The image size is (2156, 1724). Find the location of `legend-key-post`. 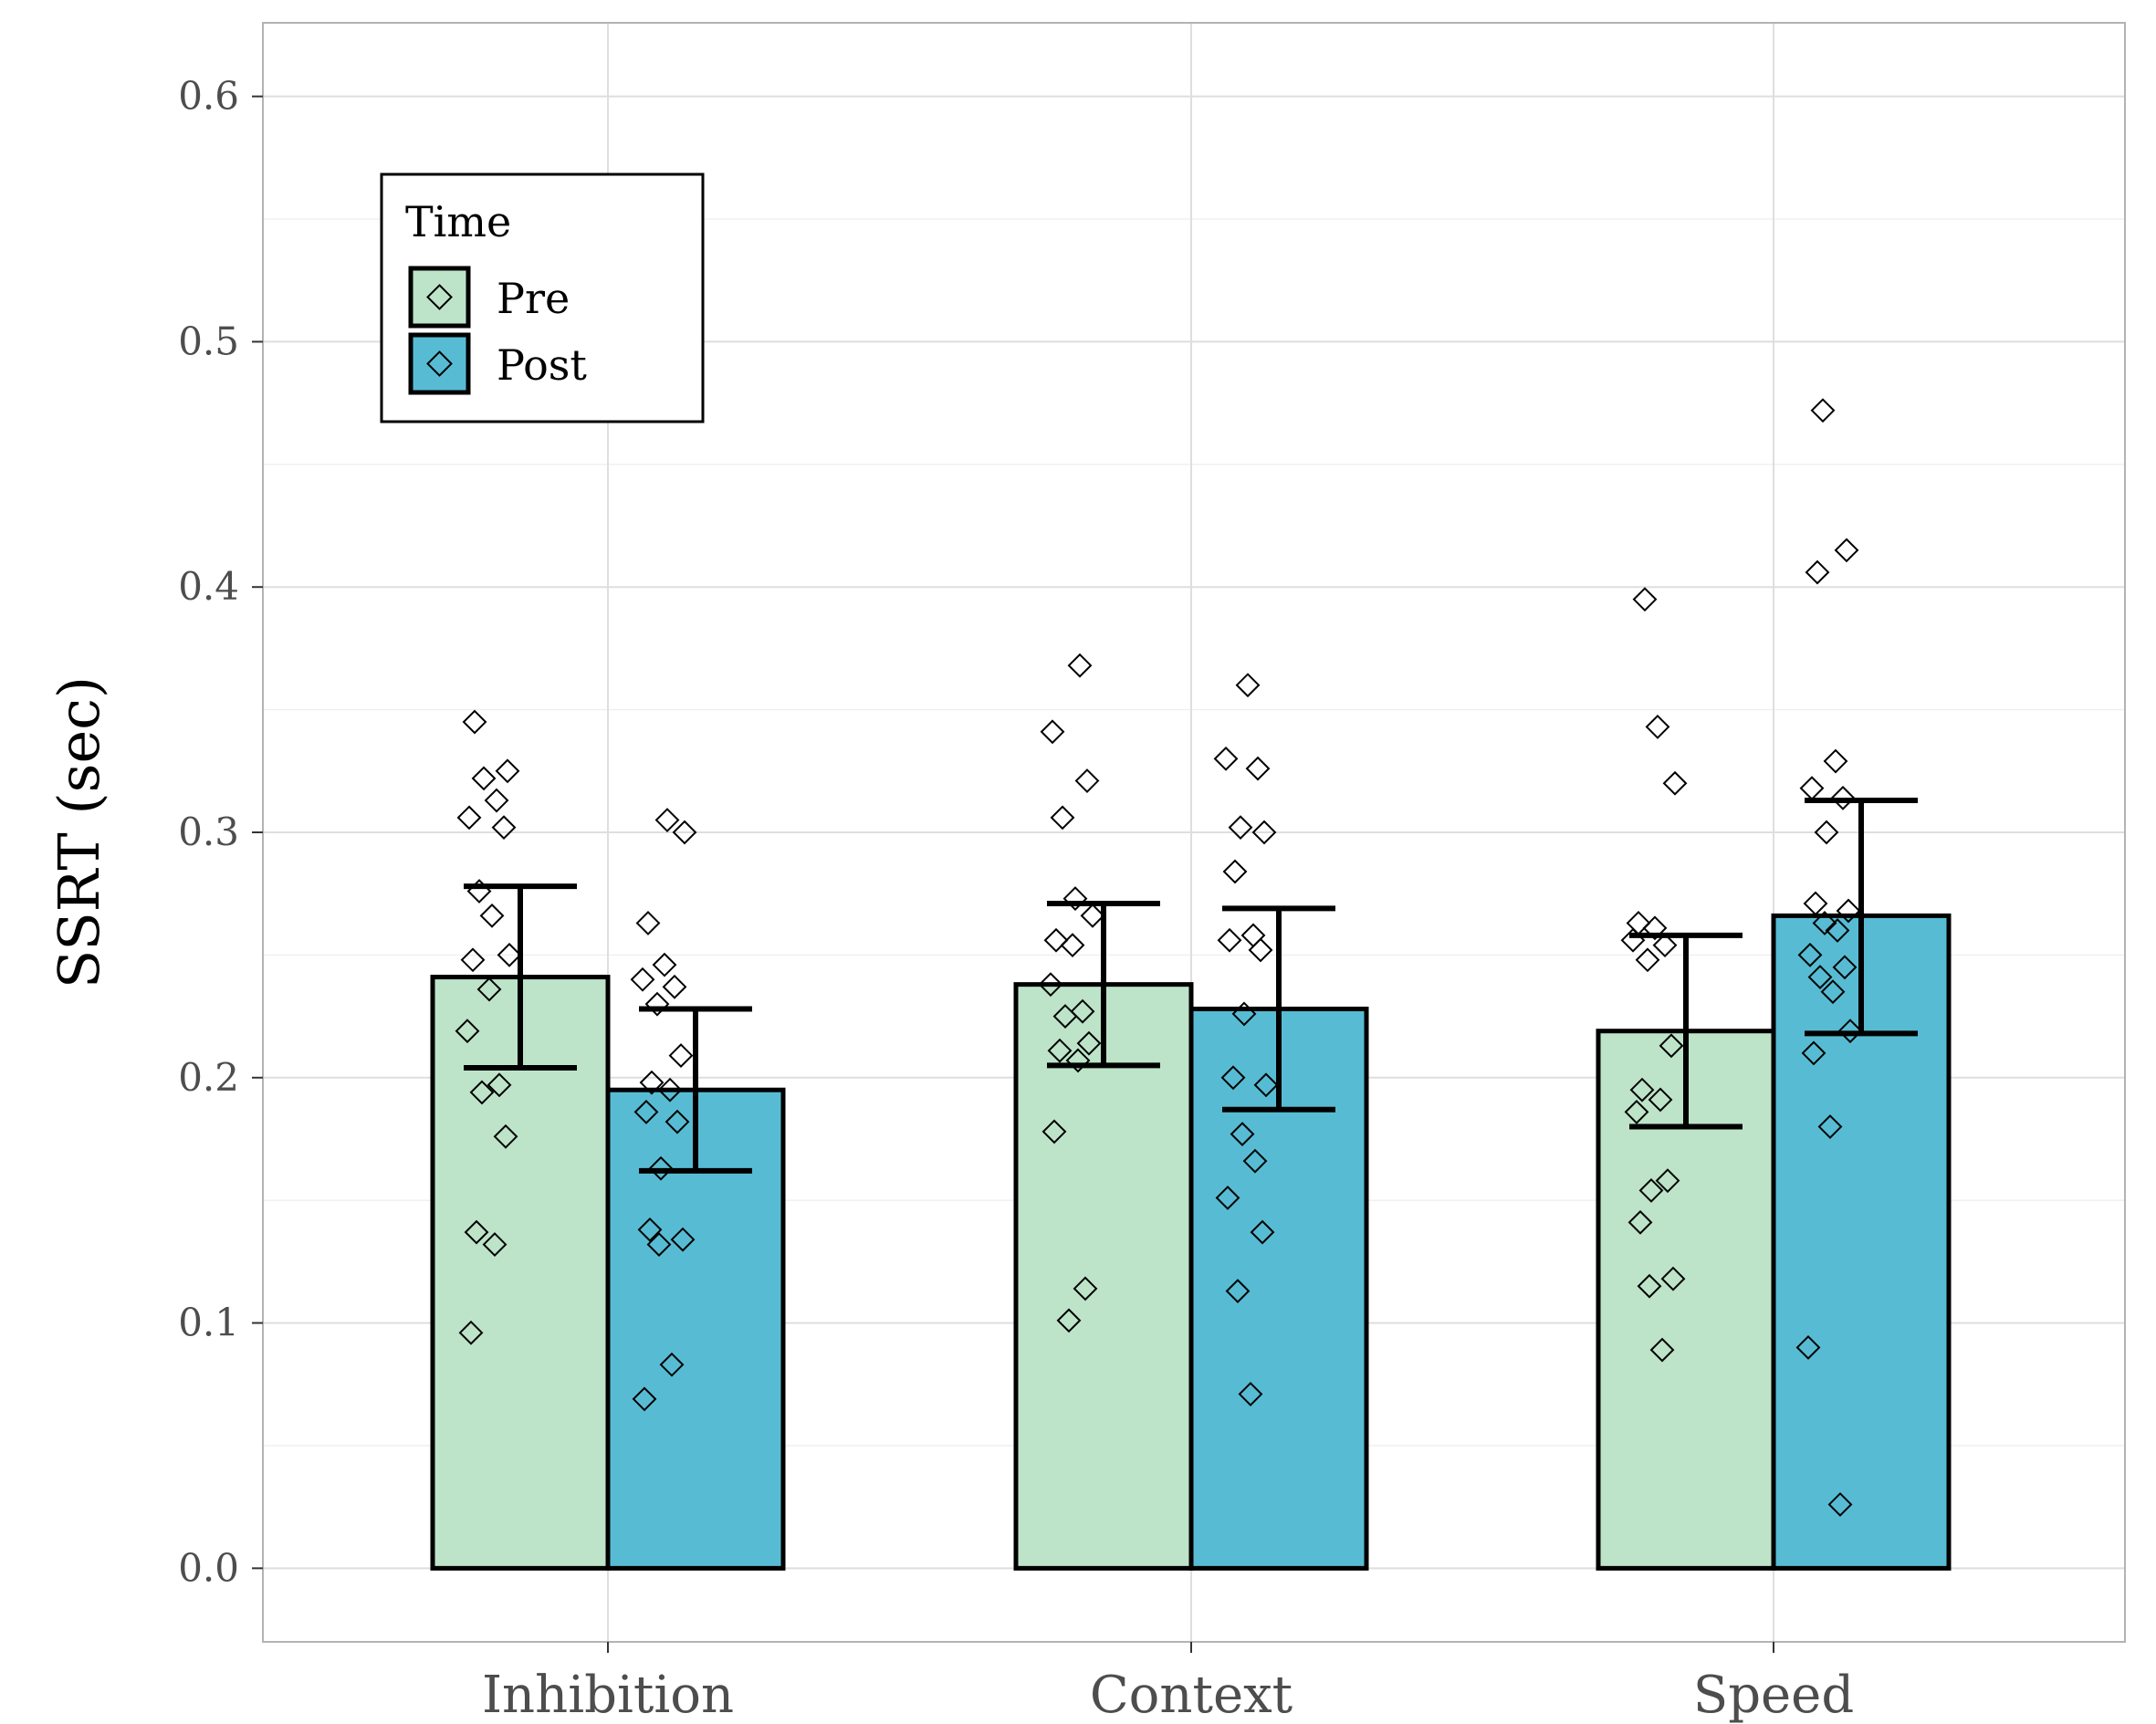

legend-key-post is located at coordinates (440, 363).